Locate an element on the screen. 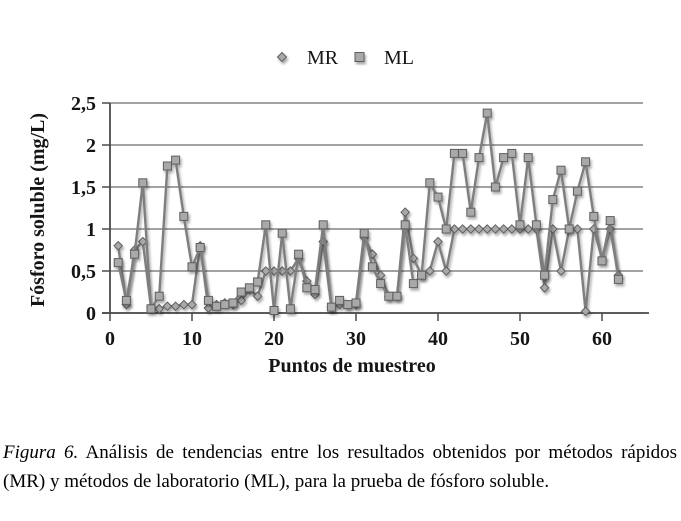 The image size is (681, 521). y-tick-label: 1,5 is located at coordinates (83, 188).